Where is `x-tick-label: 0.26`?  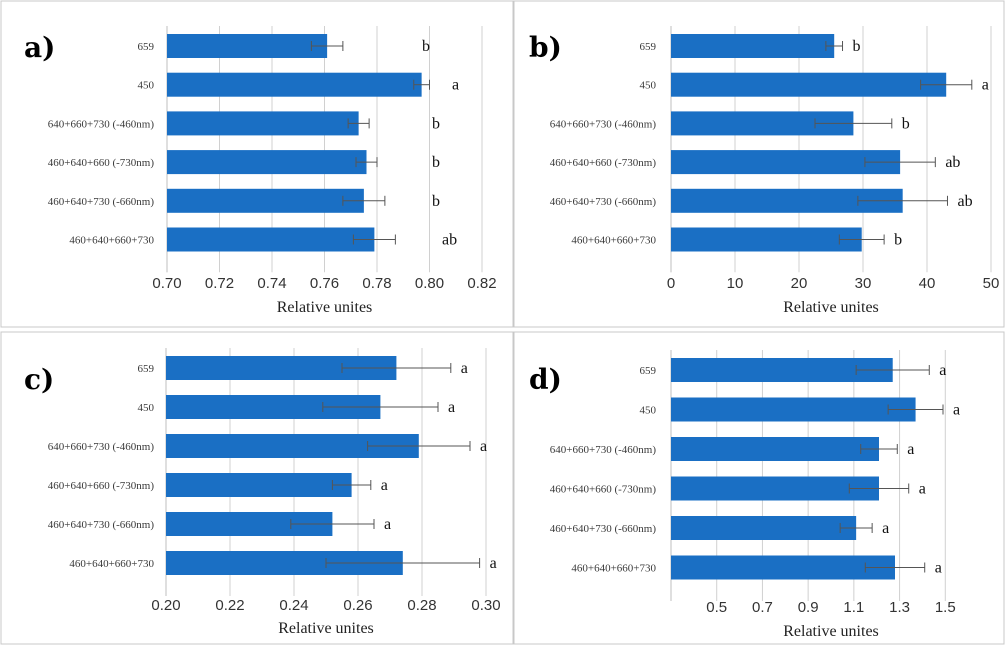
x-tick-label: 0.26 is located at coordinates (357, 605).